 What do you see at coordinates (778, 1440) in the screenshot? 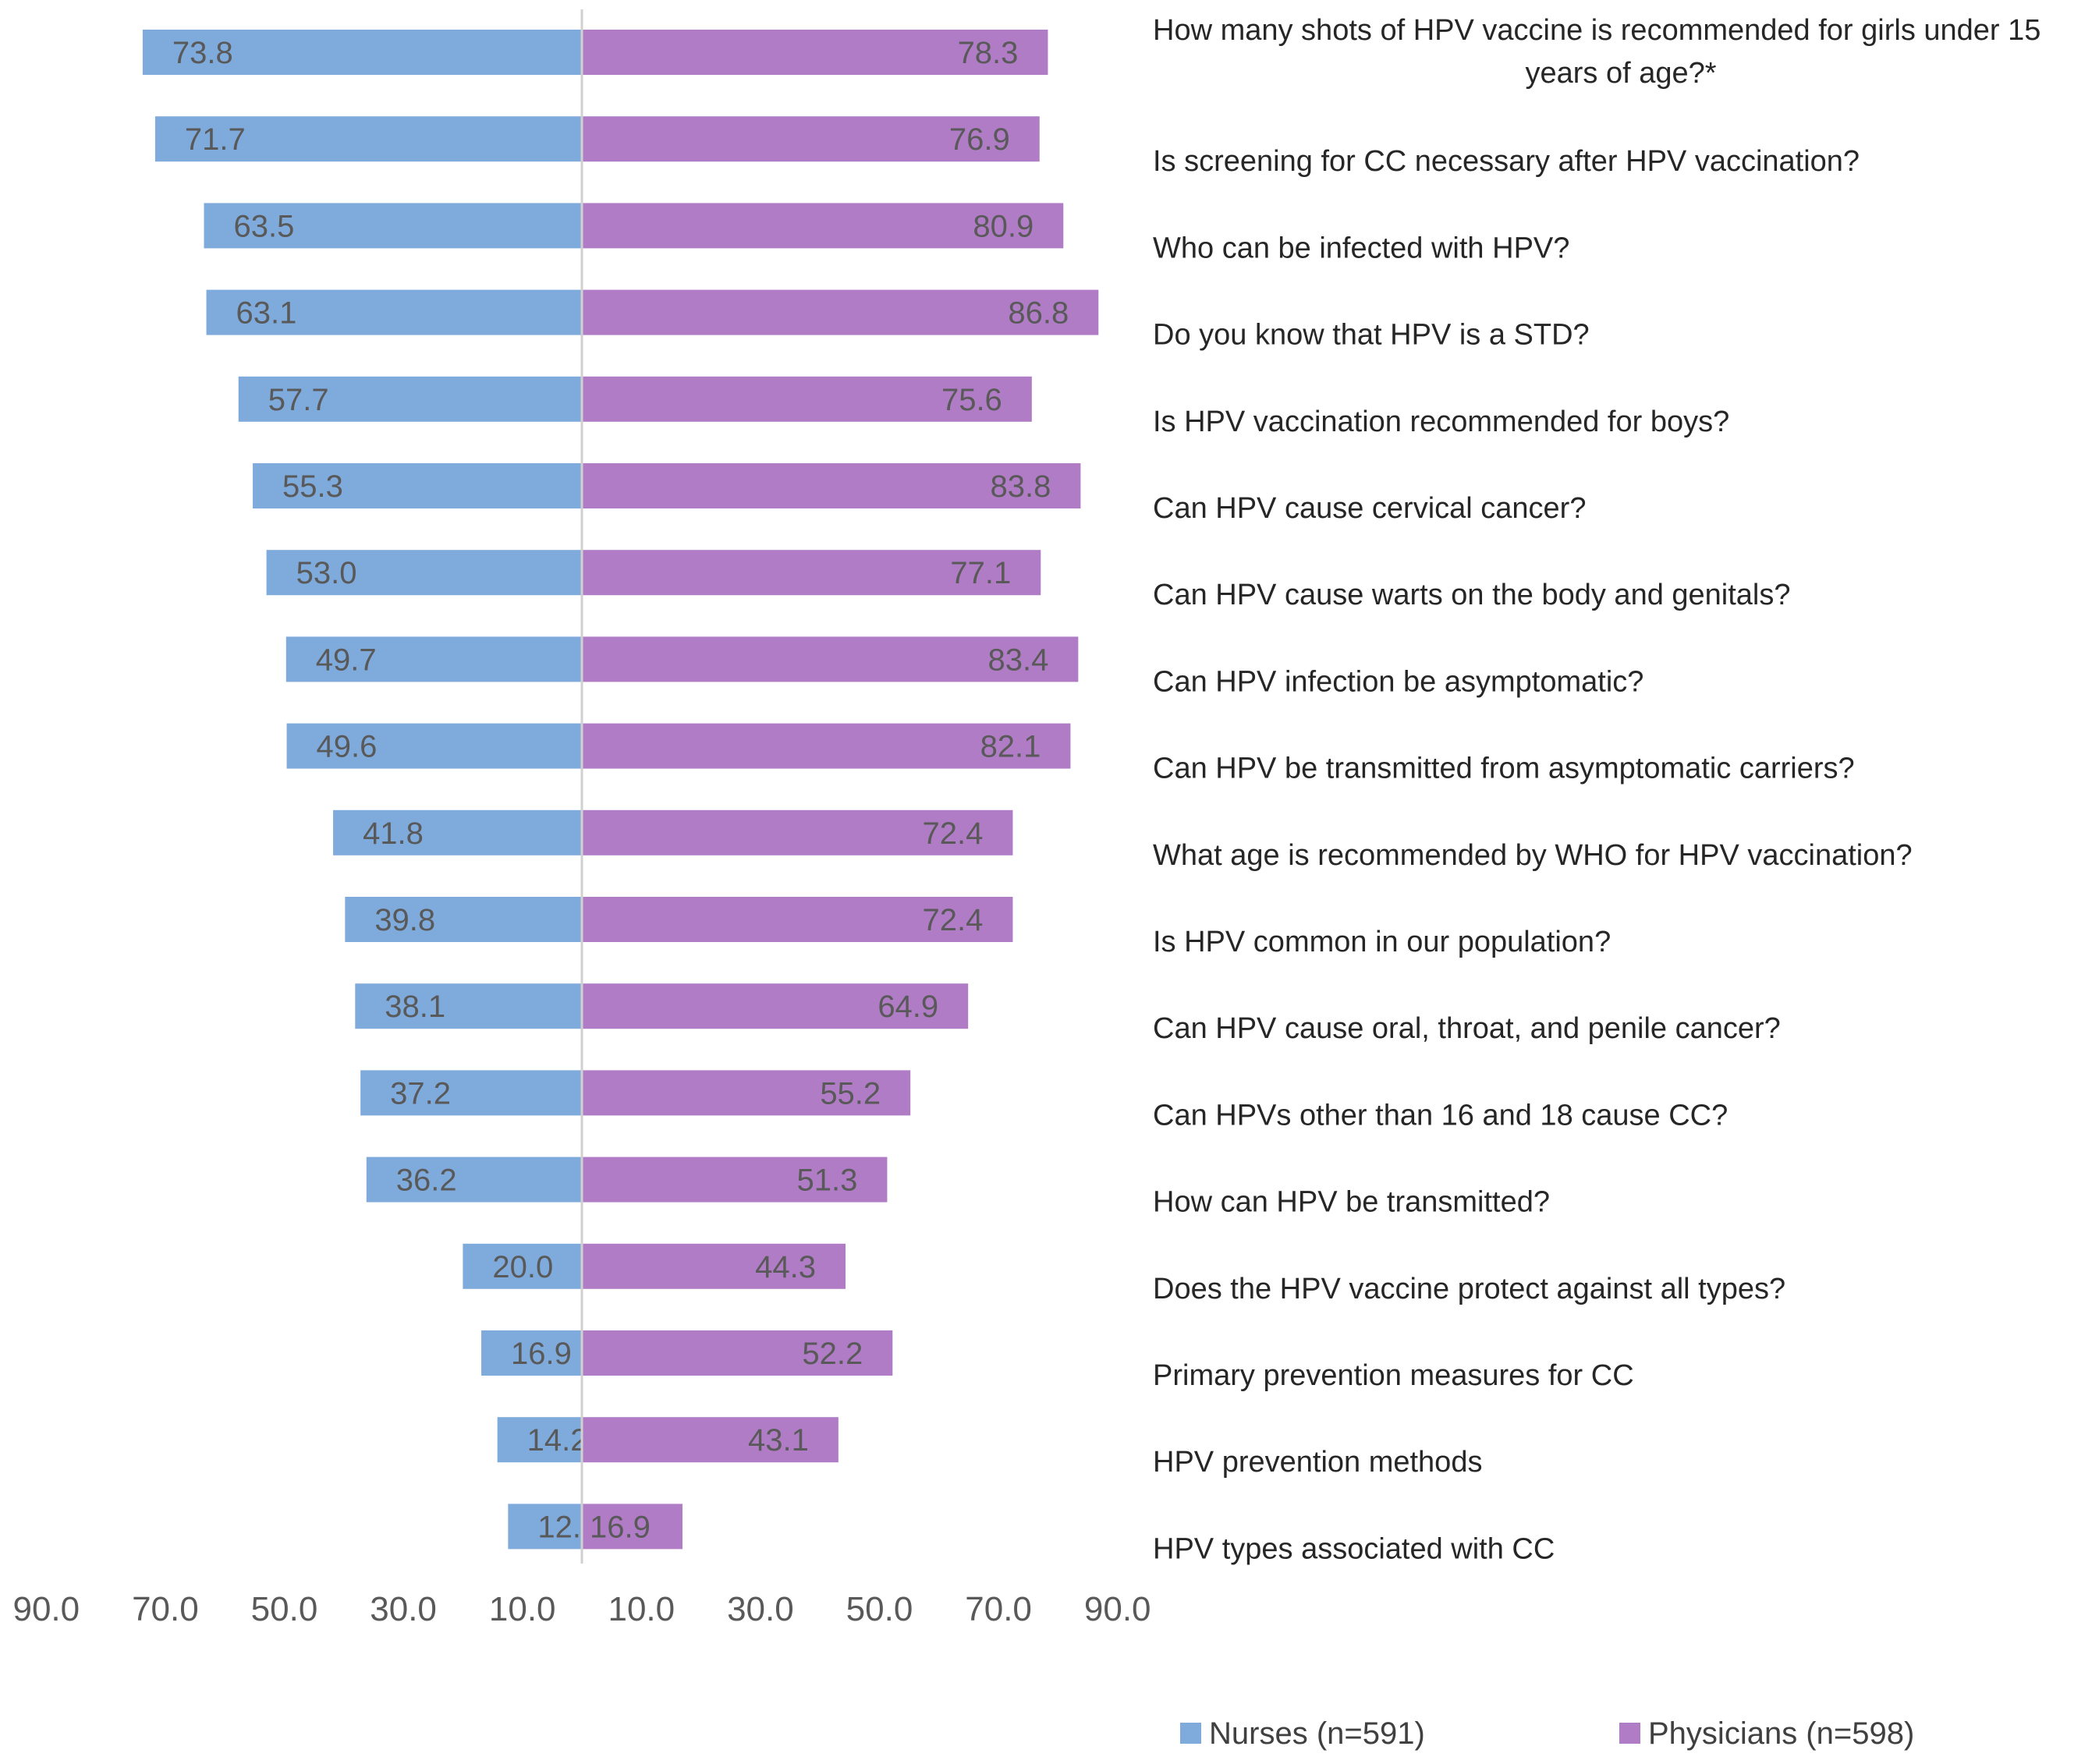
I see `physicians-value-label: 43.1` at bounding box center [778, 1440].